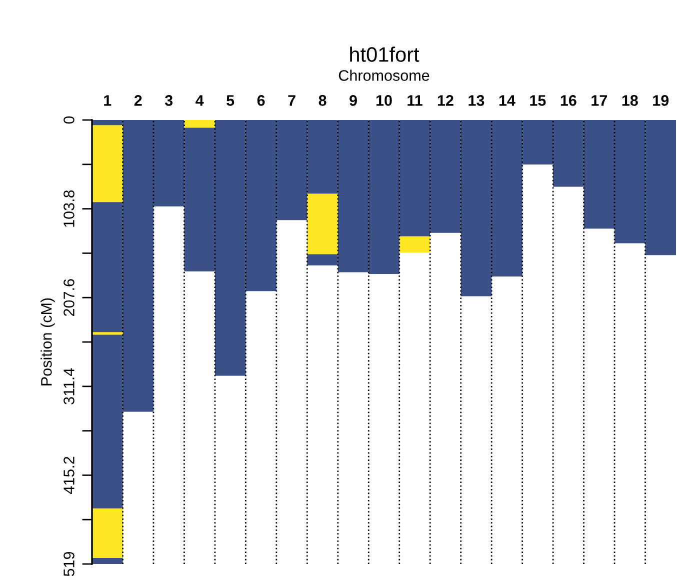  What do you see at coordinates (538, 100) in the screenshot?
I see `x-tick-label: 15` at bounding box center [538, 100].